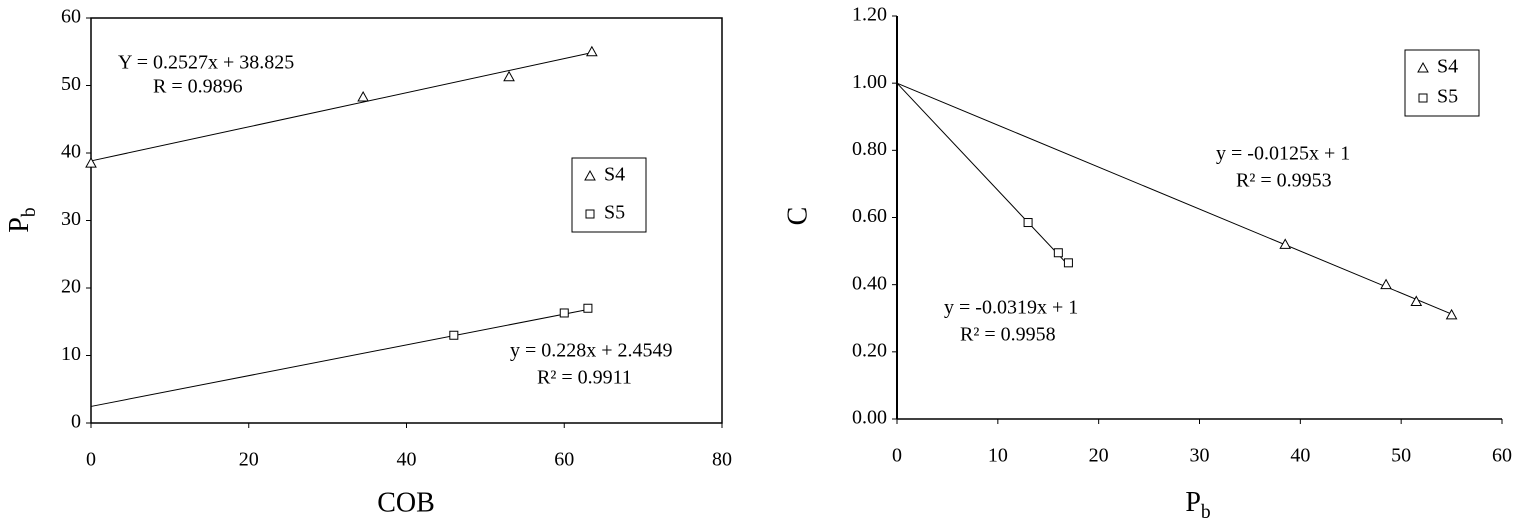 This screenshot has height=526, width=1521. What do you see at coordinates (1200, 456) in the screenshot?
I see `x-tick-label: 30` at bounding box center [1200, 456].